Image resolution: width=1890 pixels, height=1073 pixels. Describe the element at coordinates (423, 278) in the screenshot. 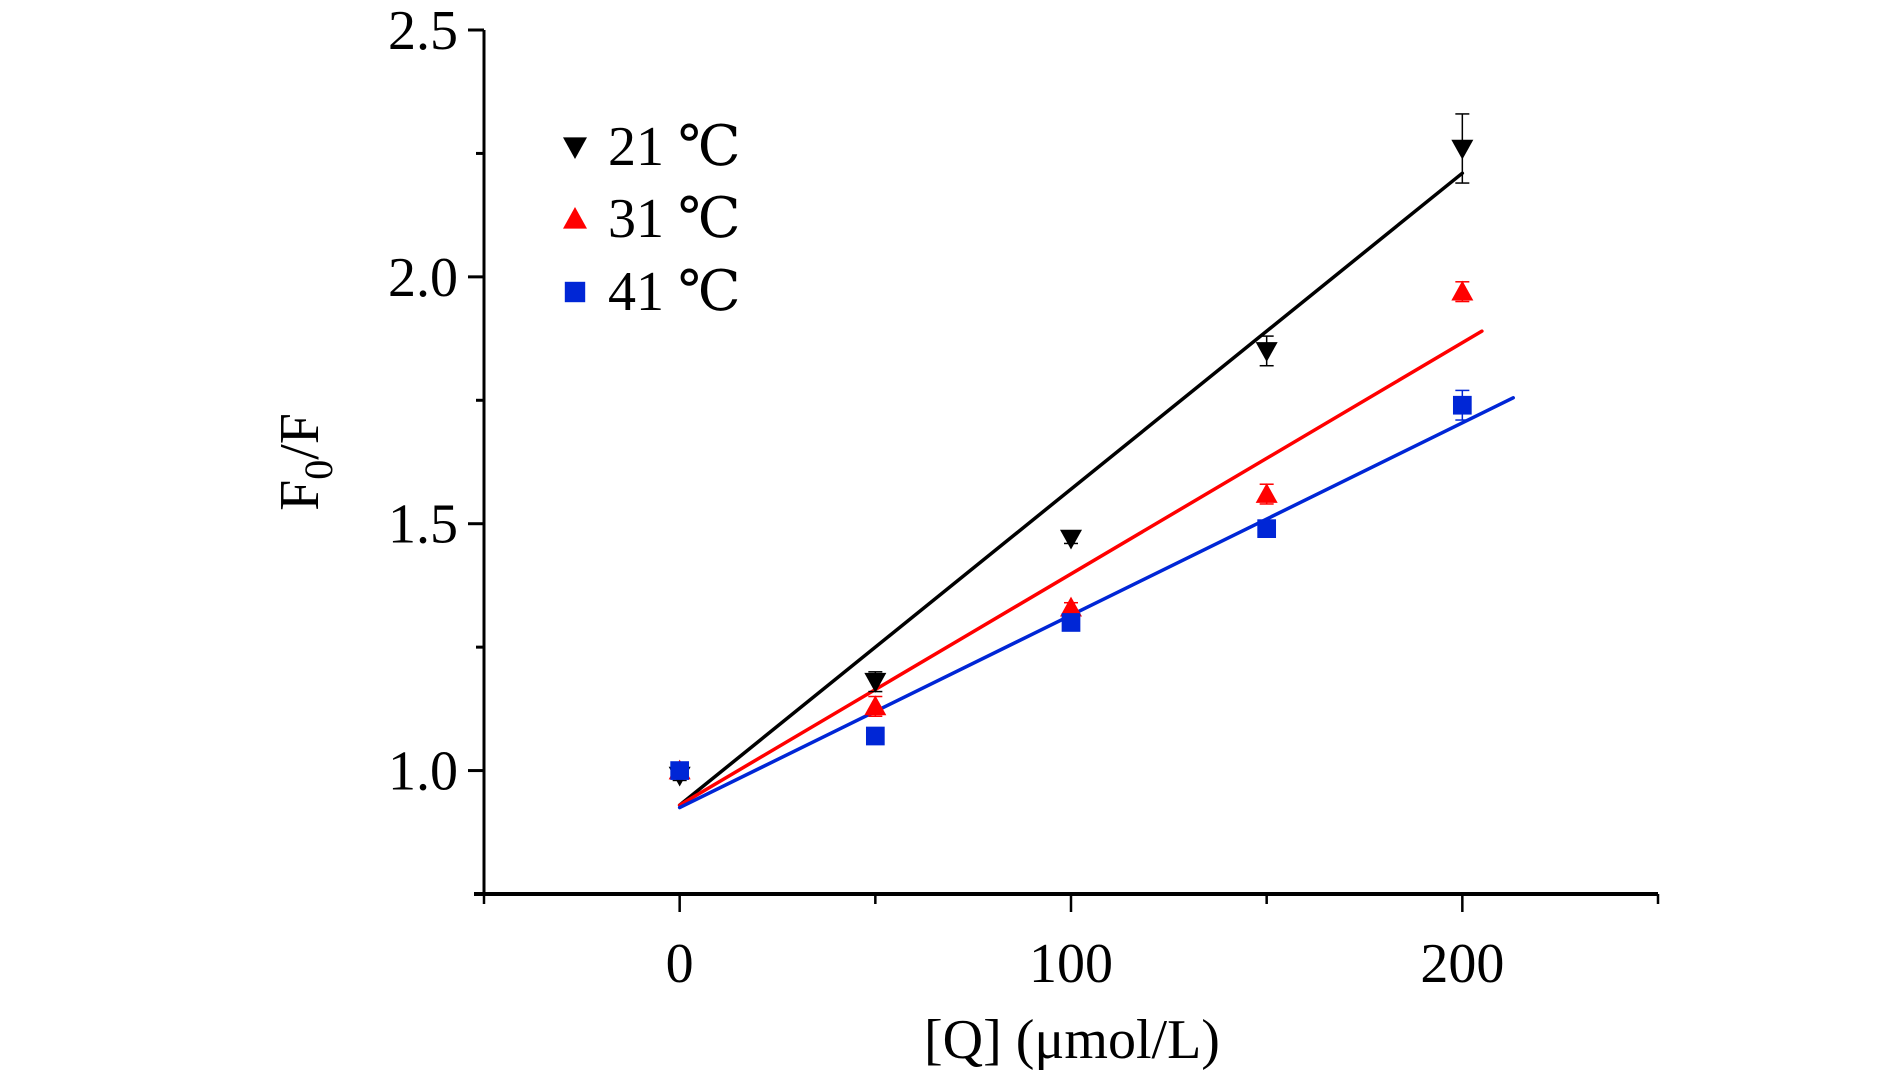

I see `y-tick-label: 2.0` at that location.